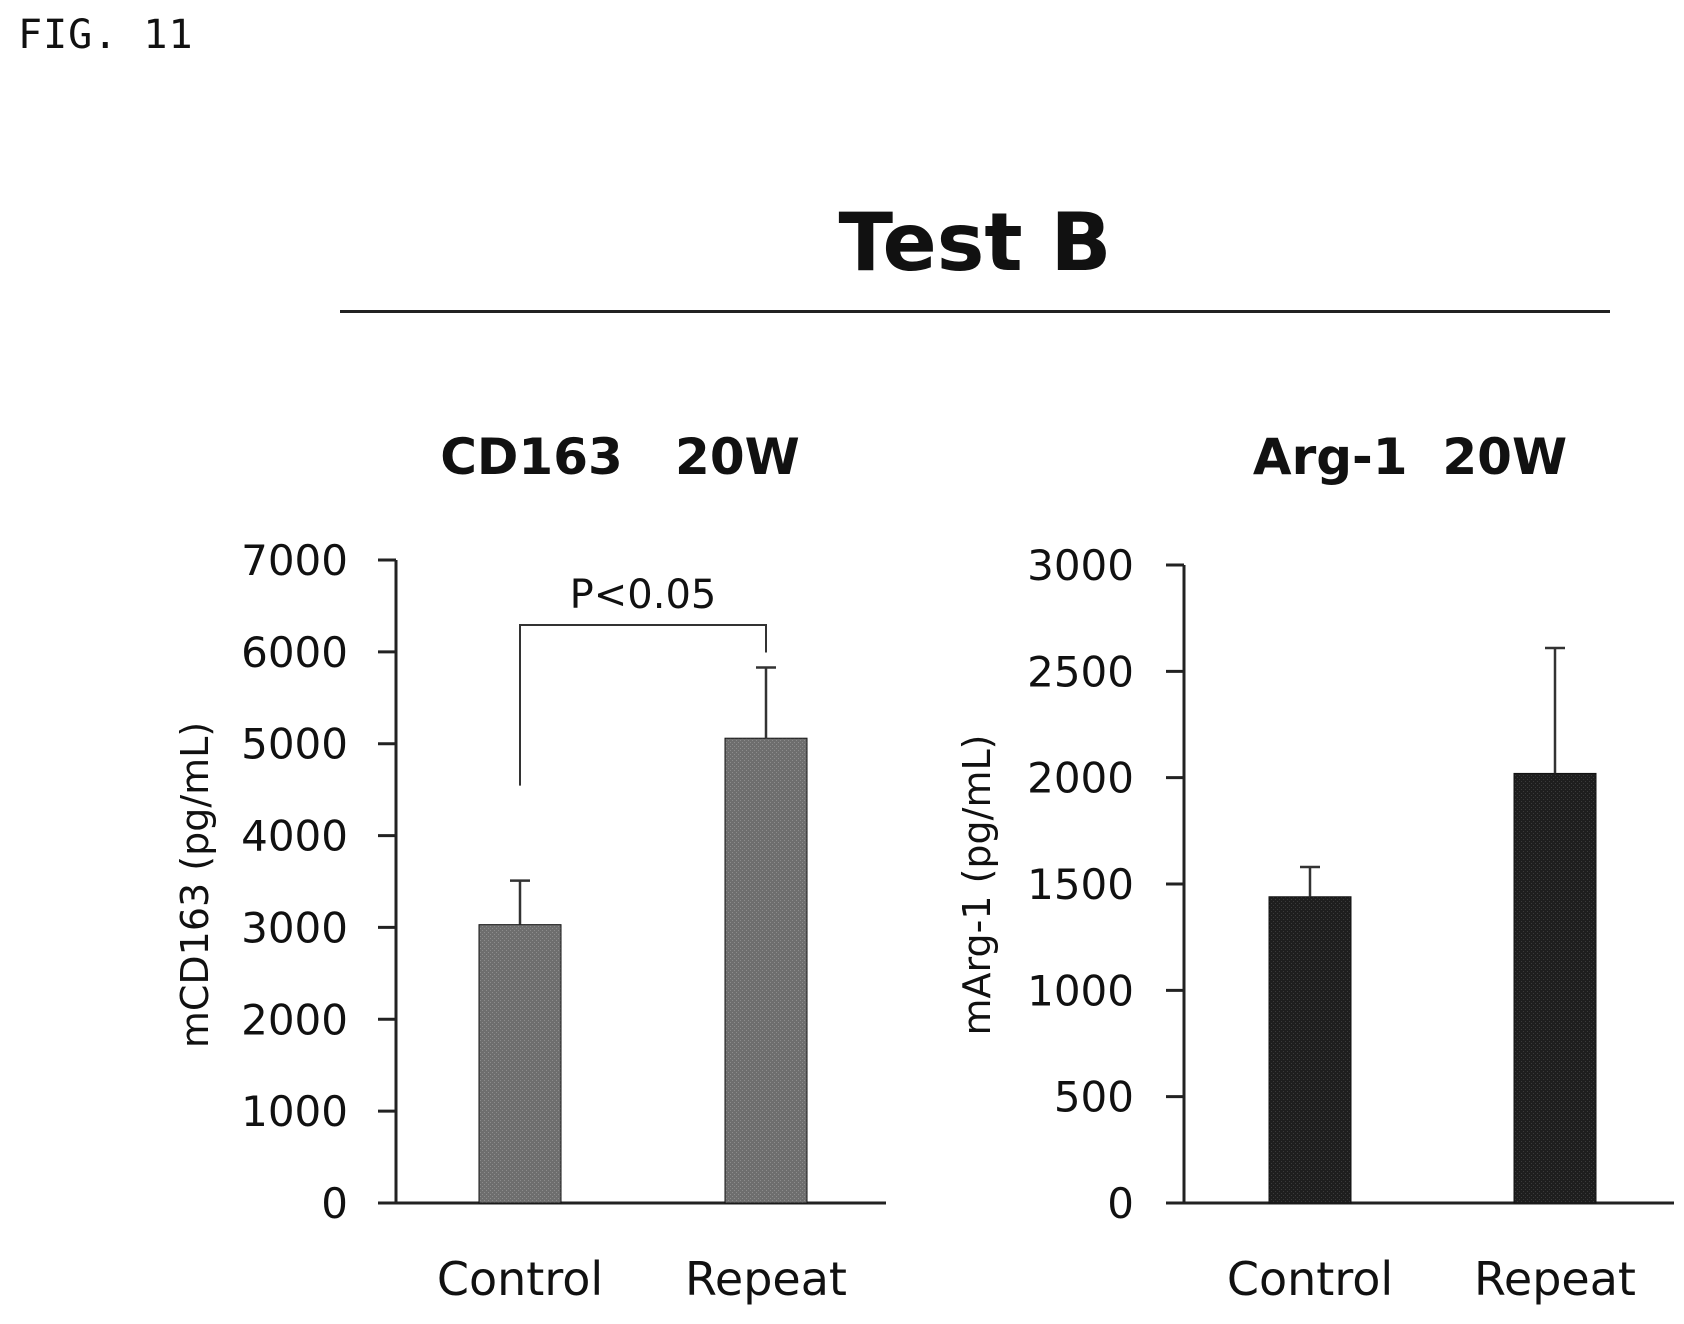  Describe the element at coordinates (294, 836) in the screenshot. I see `y-tick-label-cd163-4000: 4000` at that location.